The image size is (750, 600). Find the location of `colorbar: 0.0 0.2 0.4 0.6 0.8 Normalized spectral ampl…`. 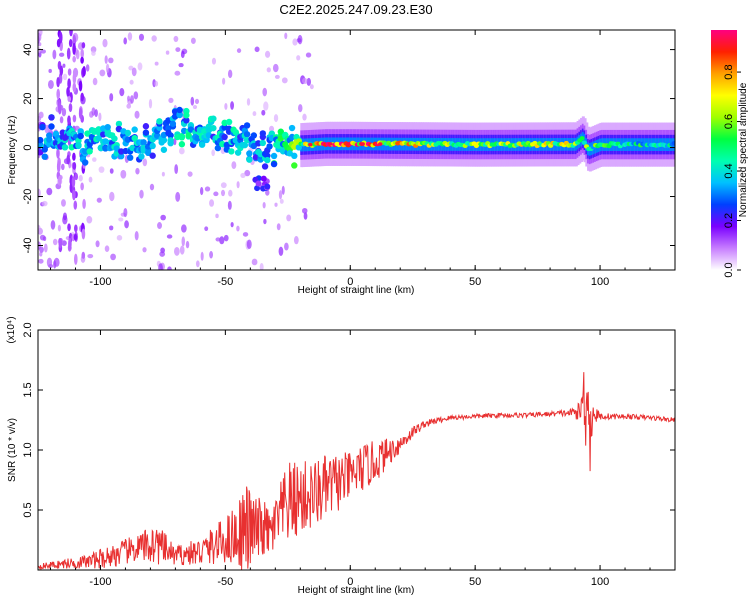

colorbar: 0.0 0.2 0.4 0.6 0.8 Normalized spectral ampl… is located at coordinates (730, 154).